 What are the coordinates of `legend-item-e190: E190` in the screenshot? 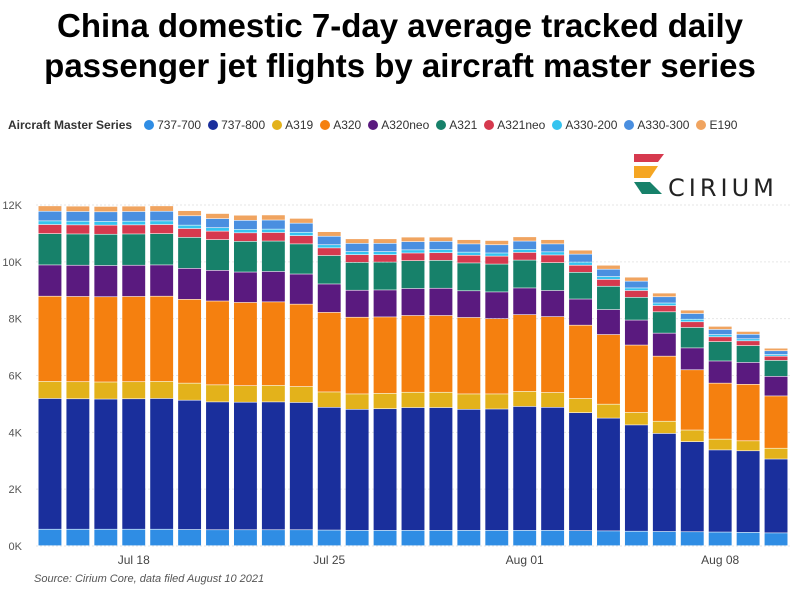 It's located at (716, 125).